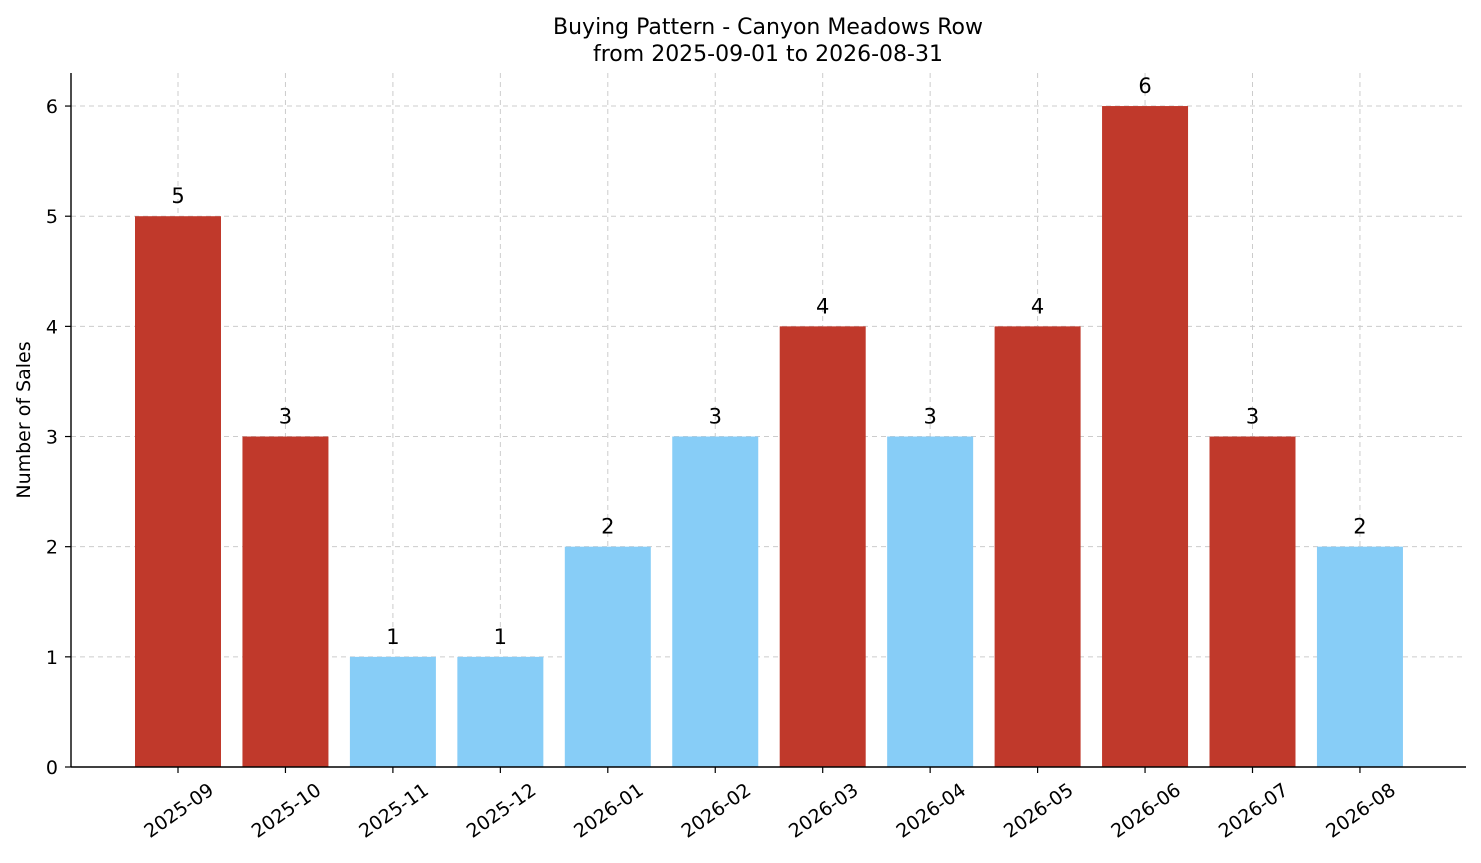 This screenshot has width=1481, height=863. I want to click on y-tick-label-0: 0, so click(52, 768).